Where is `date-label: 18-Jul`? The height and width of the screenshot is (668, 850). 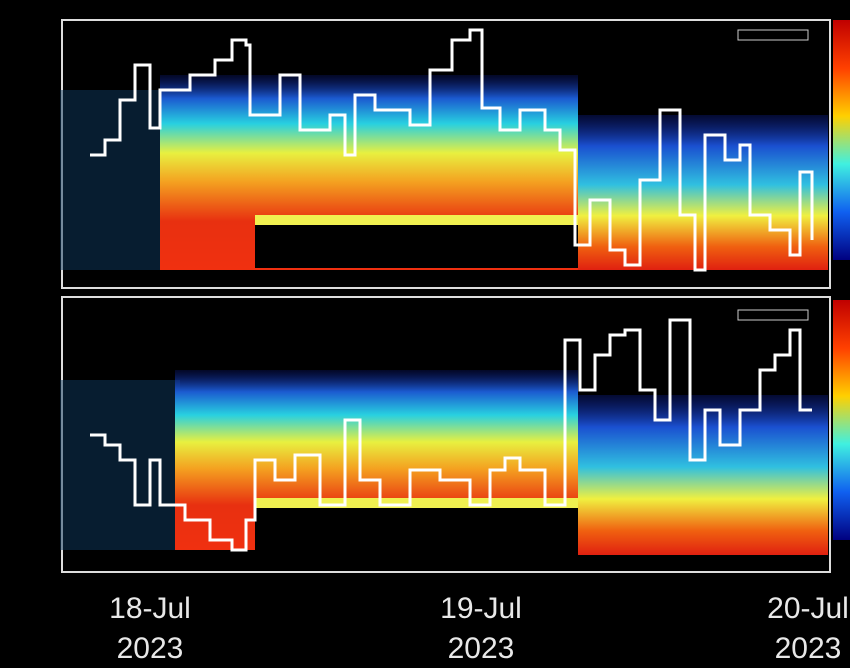
date-label: 18-Jul is located at coordinates (150, 608).